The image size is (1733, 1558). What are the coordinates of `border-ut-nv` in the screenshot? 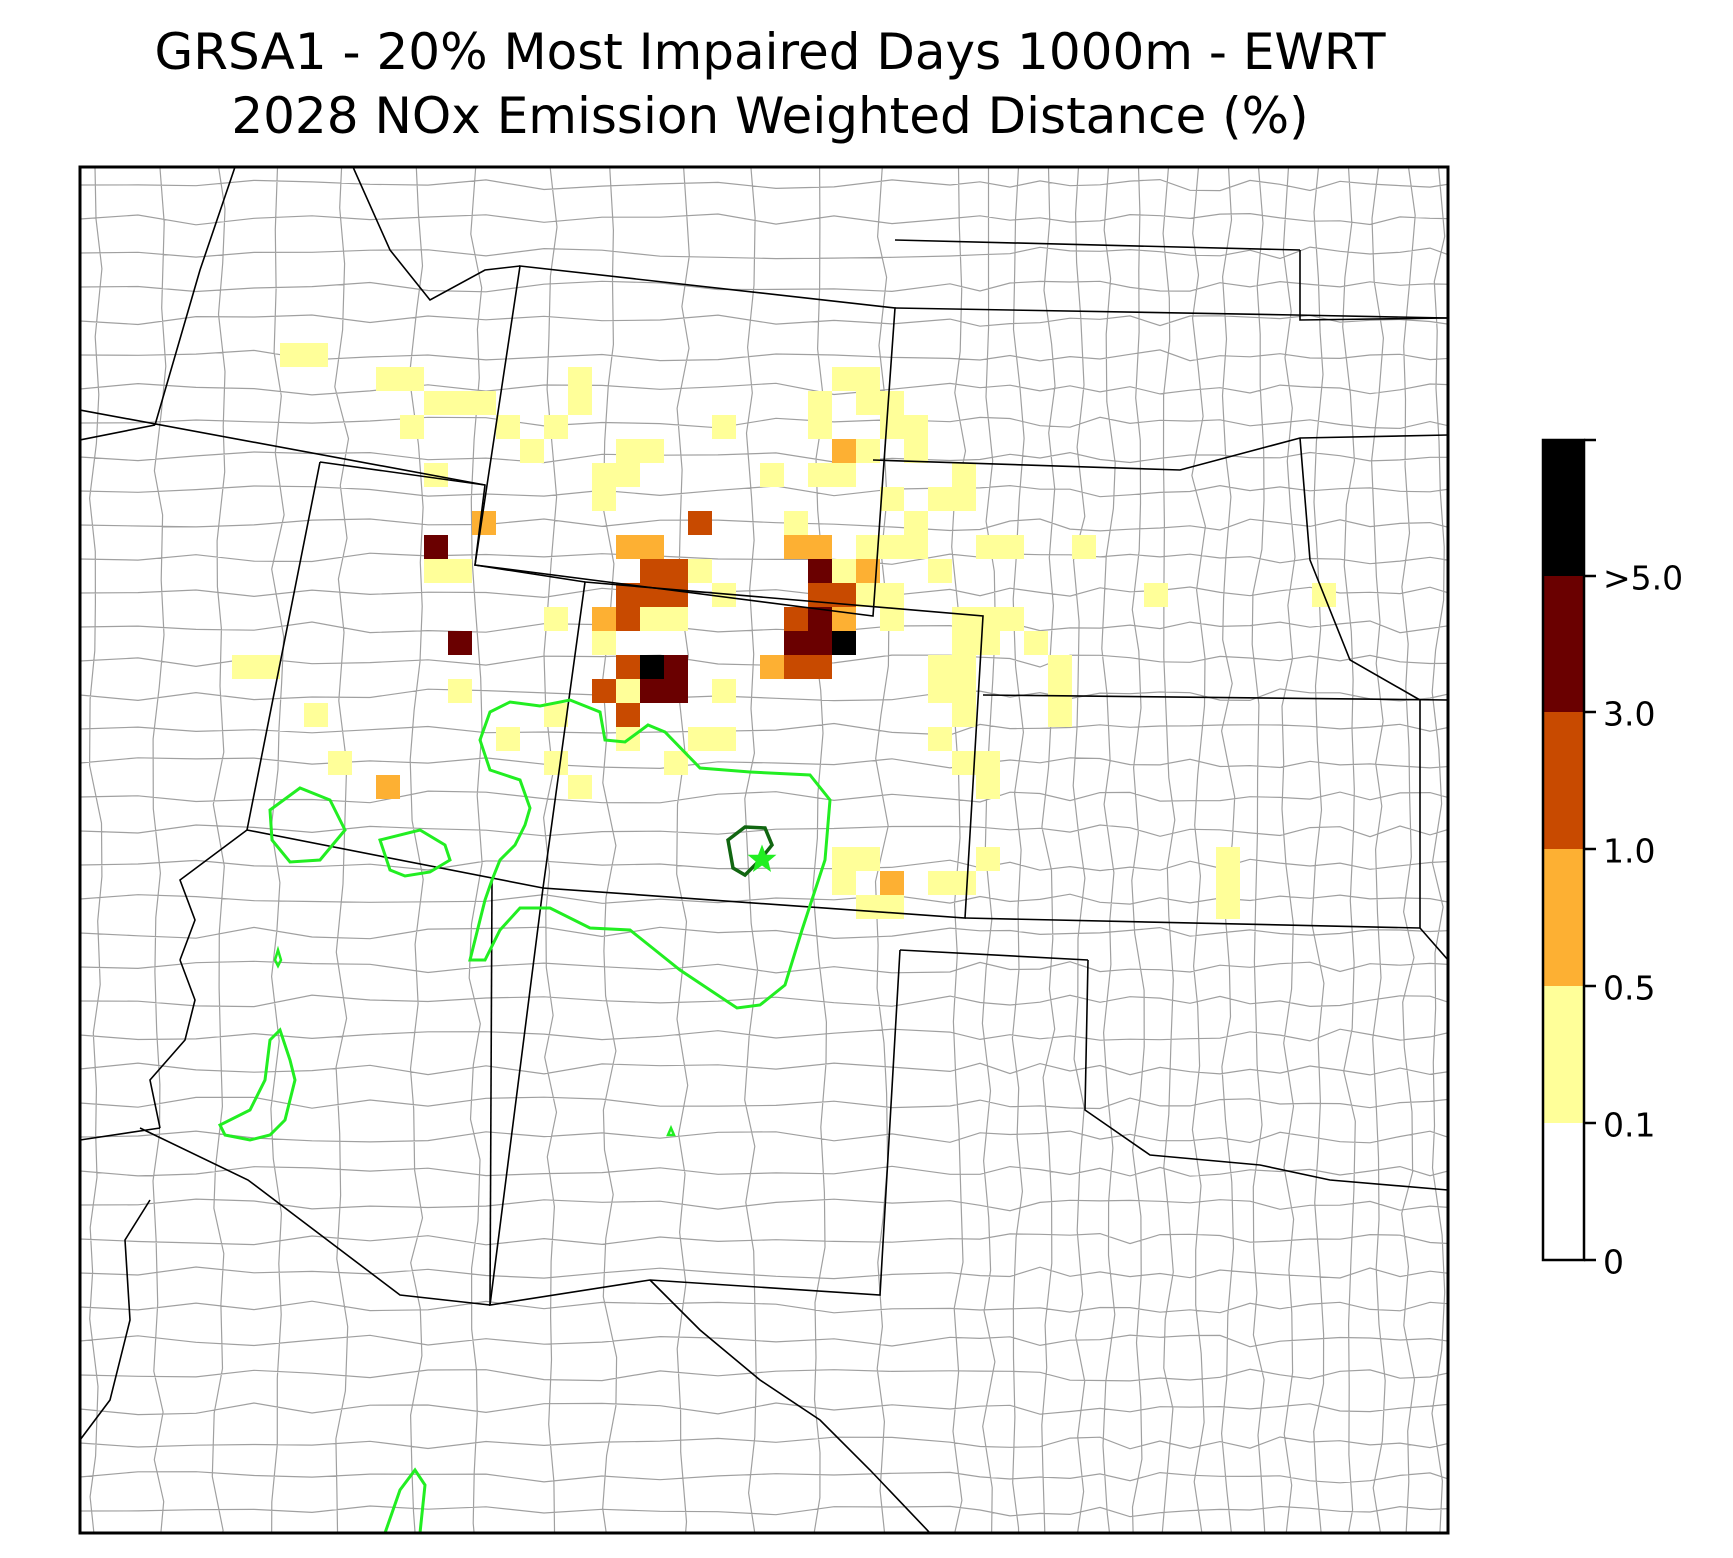 It's located at (283, 646).